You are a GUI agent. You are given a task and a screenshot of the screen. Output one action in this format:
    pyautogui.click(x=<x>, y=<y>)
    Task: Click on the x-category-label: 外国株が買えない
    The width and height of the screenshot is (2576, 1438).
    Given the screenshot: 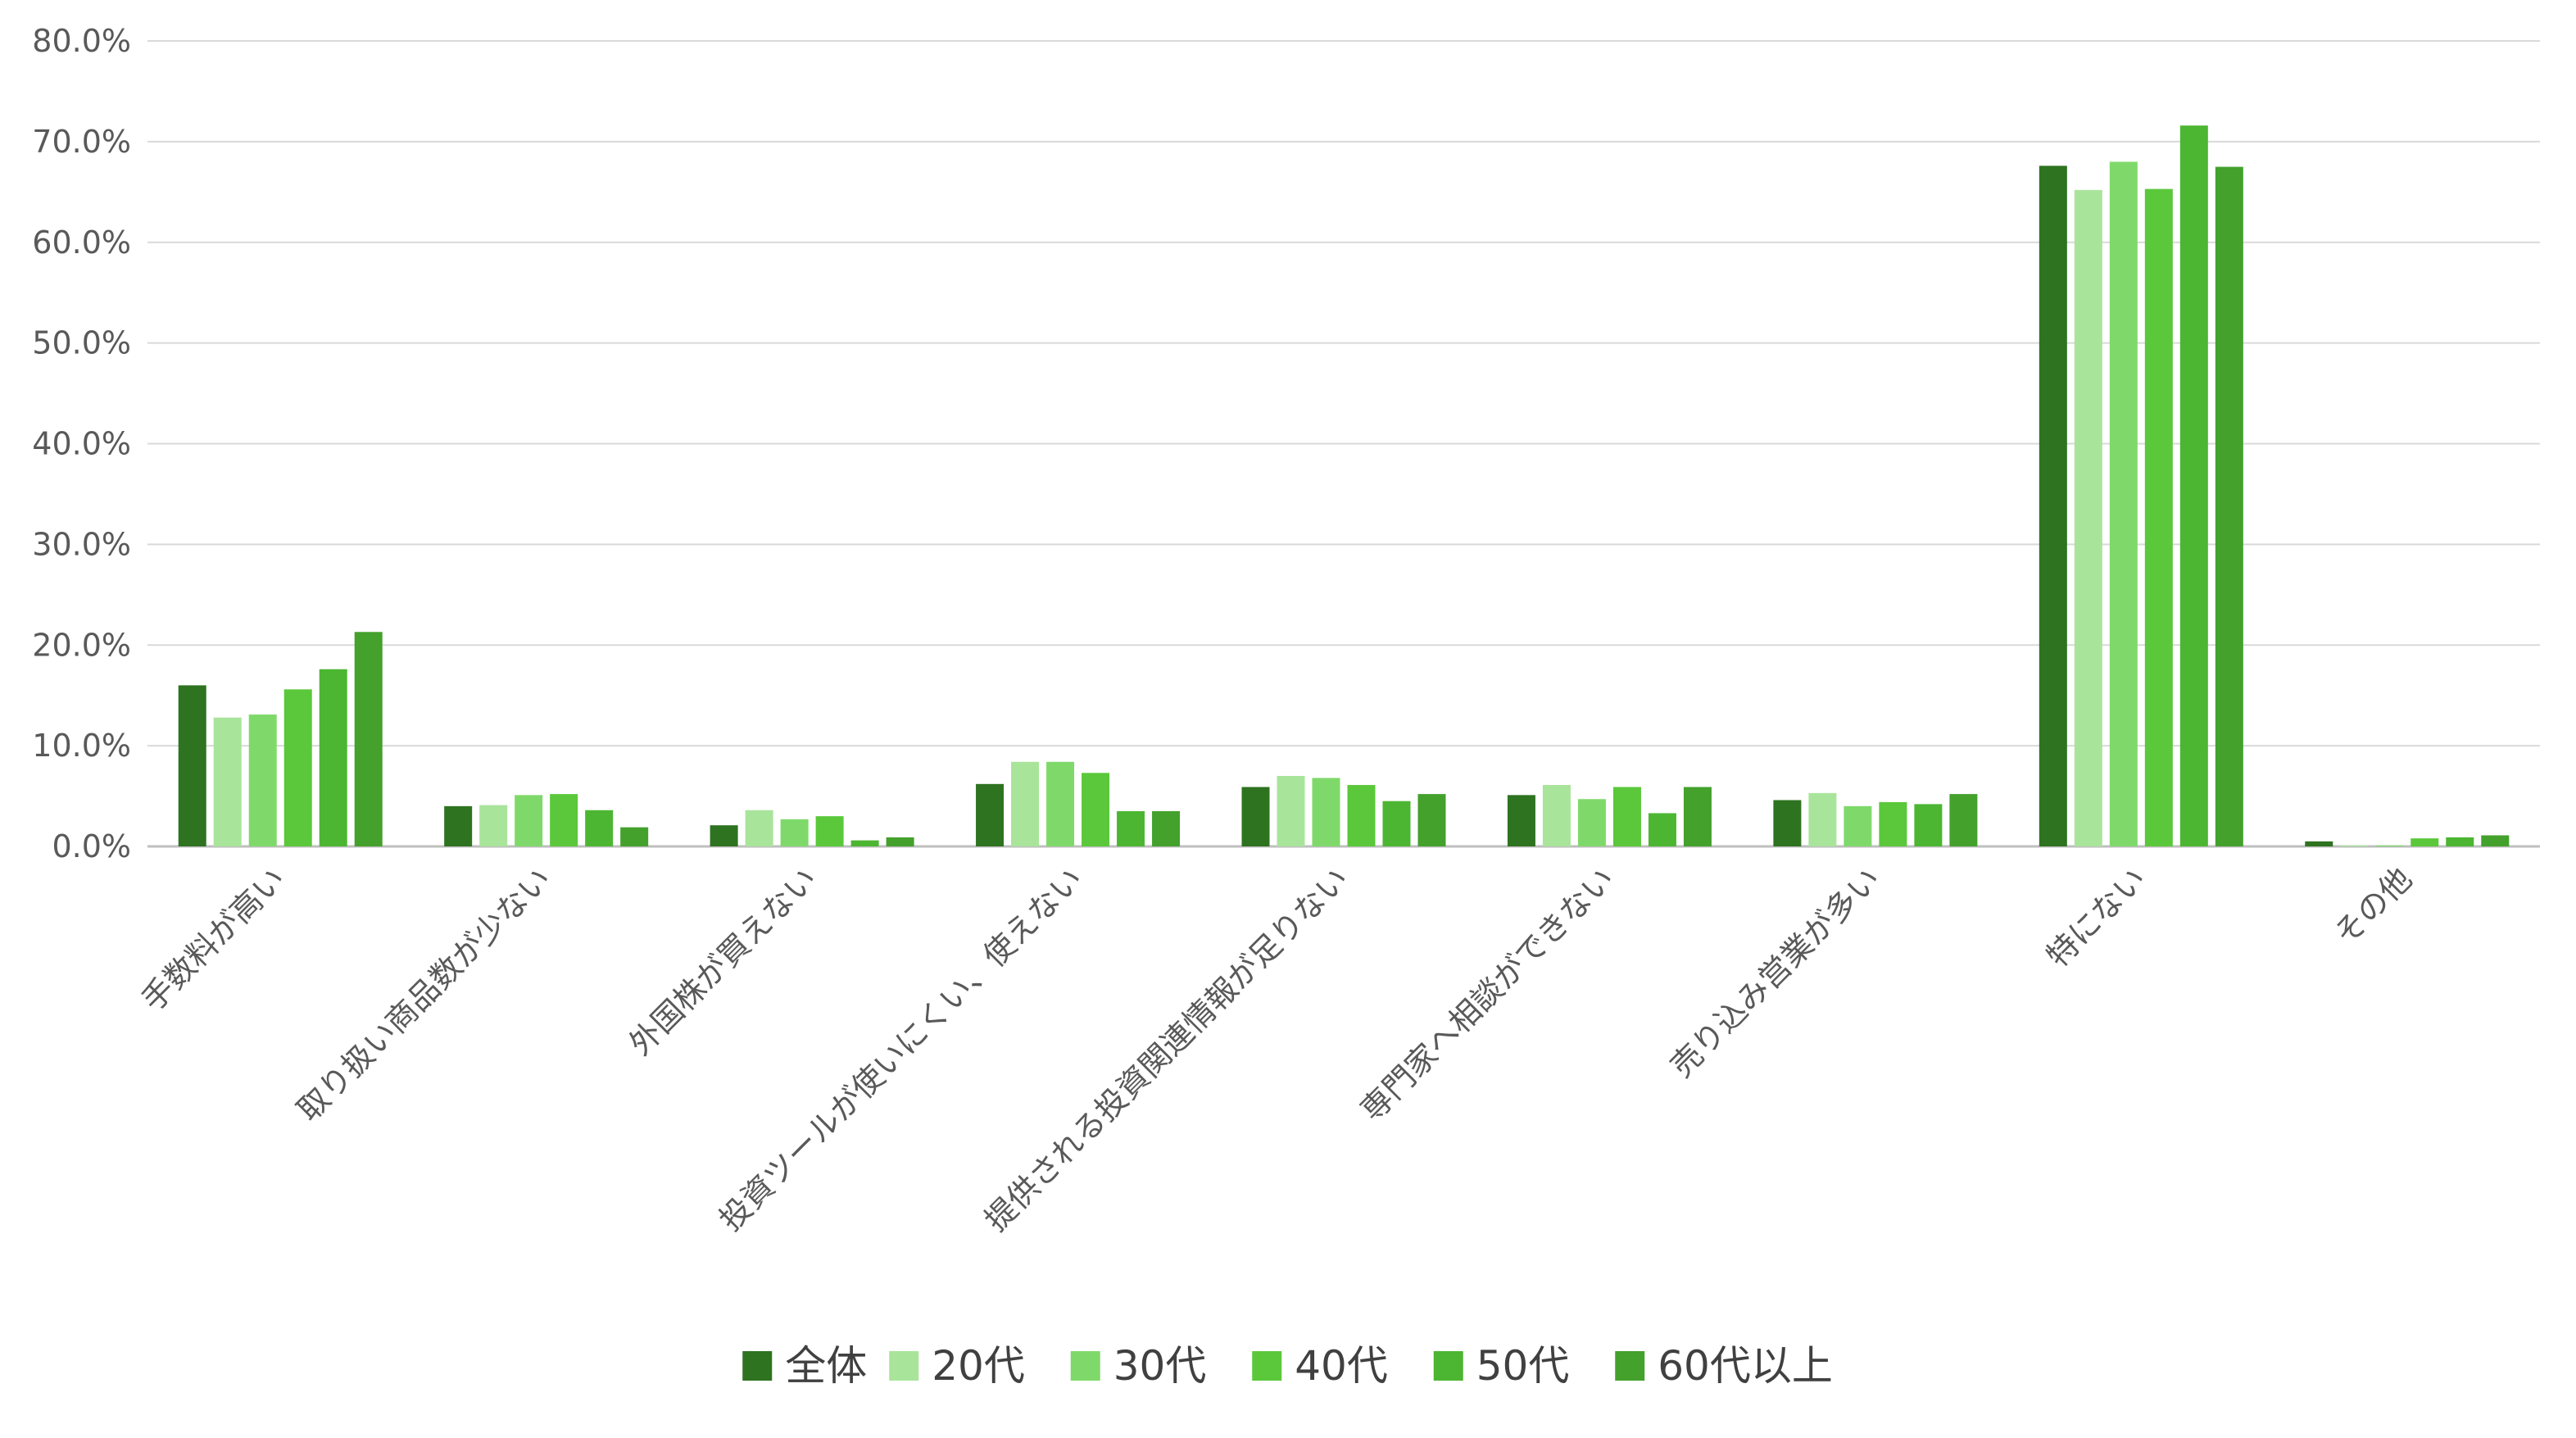 What is the action you would take?
    pyautogui.click(x=722, y=961)
    